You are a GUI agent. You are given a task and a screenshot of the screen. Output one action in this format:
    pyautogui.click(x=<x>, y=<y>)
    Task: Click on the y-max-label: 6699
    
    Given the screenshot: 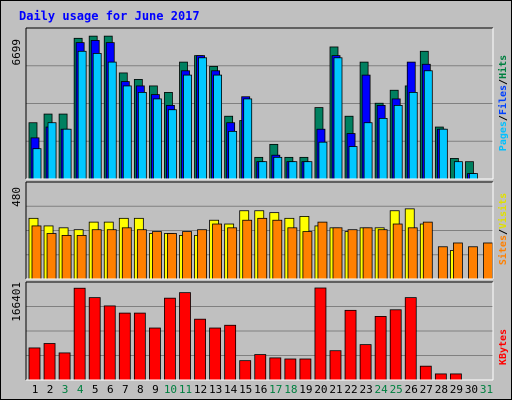 What is the action you would take?
    pyautogui.click(x=16, y=52)
    